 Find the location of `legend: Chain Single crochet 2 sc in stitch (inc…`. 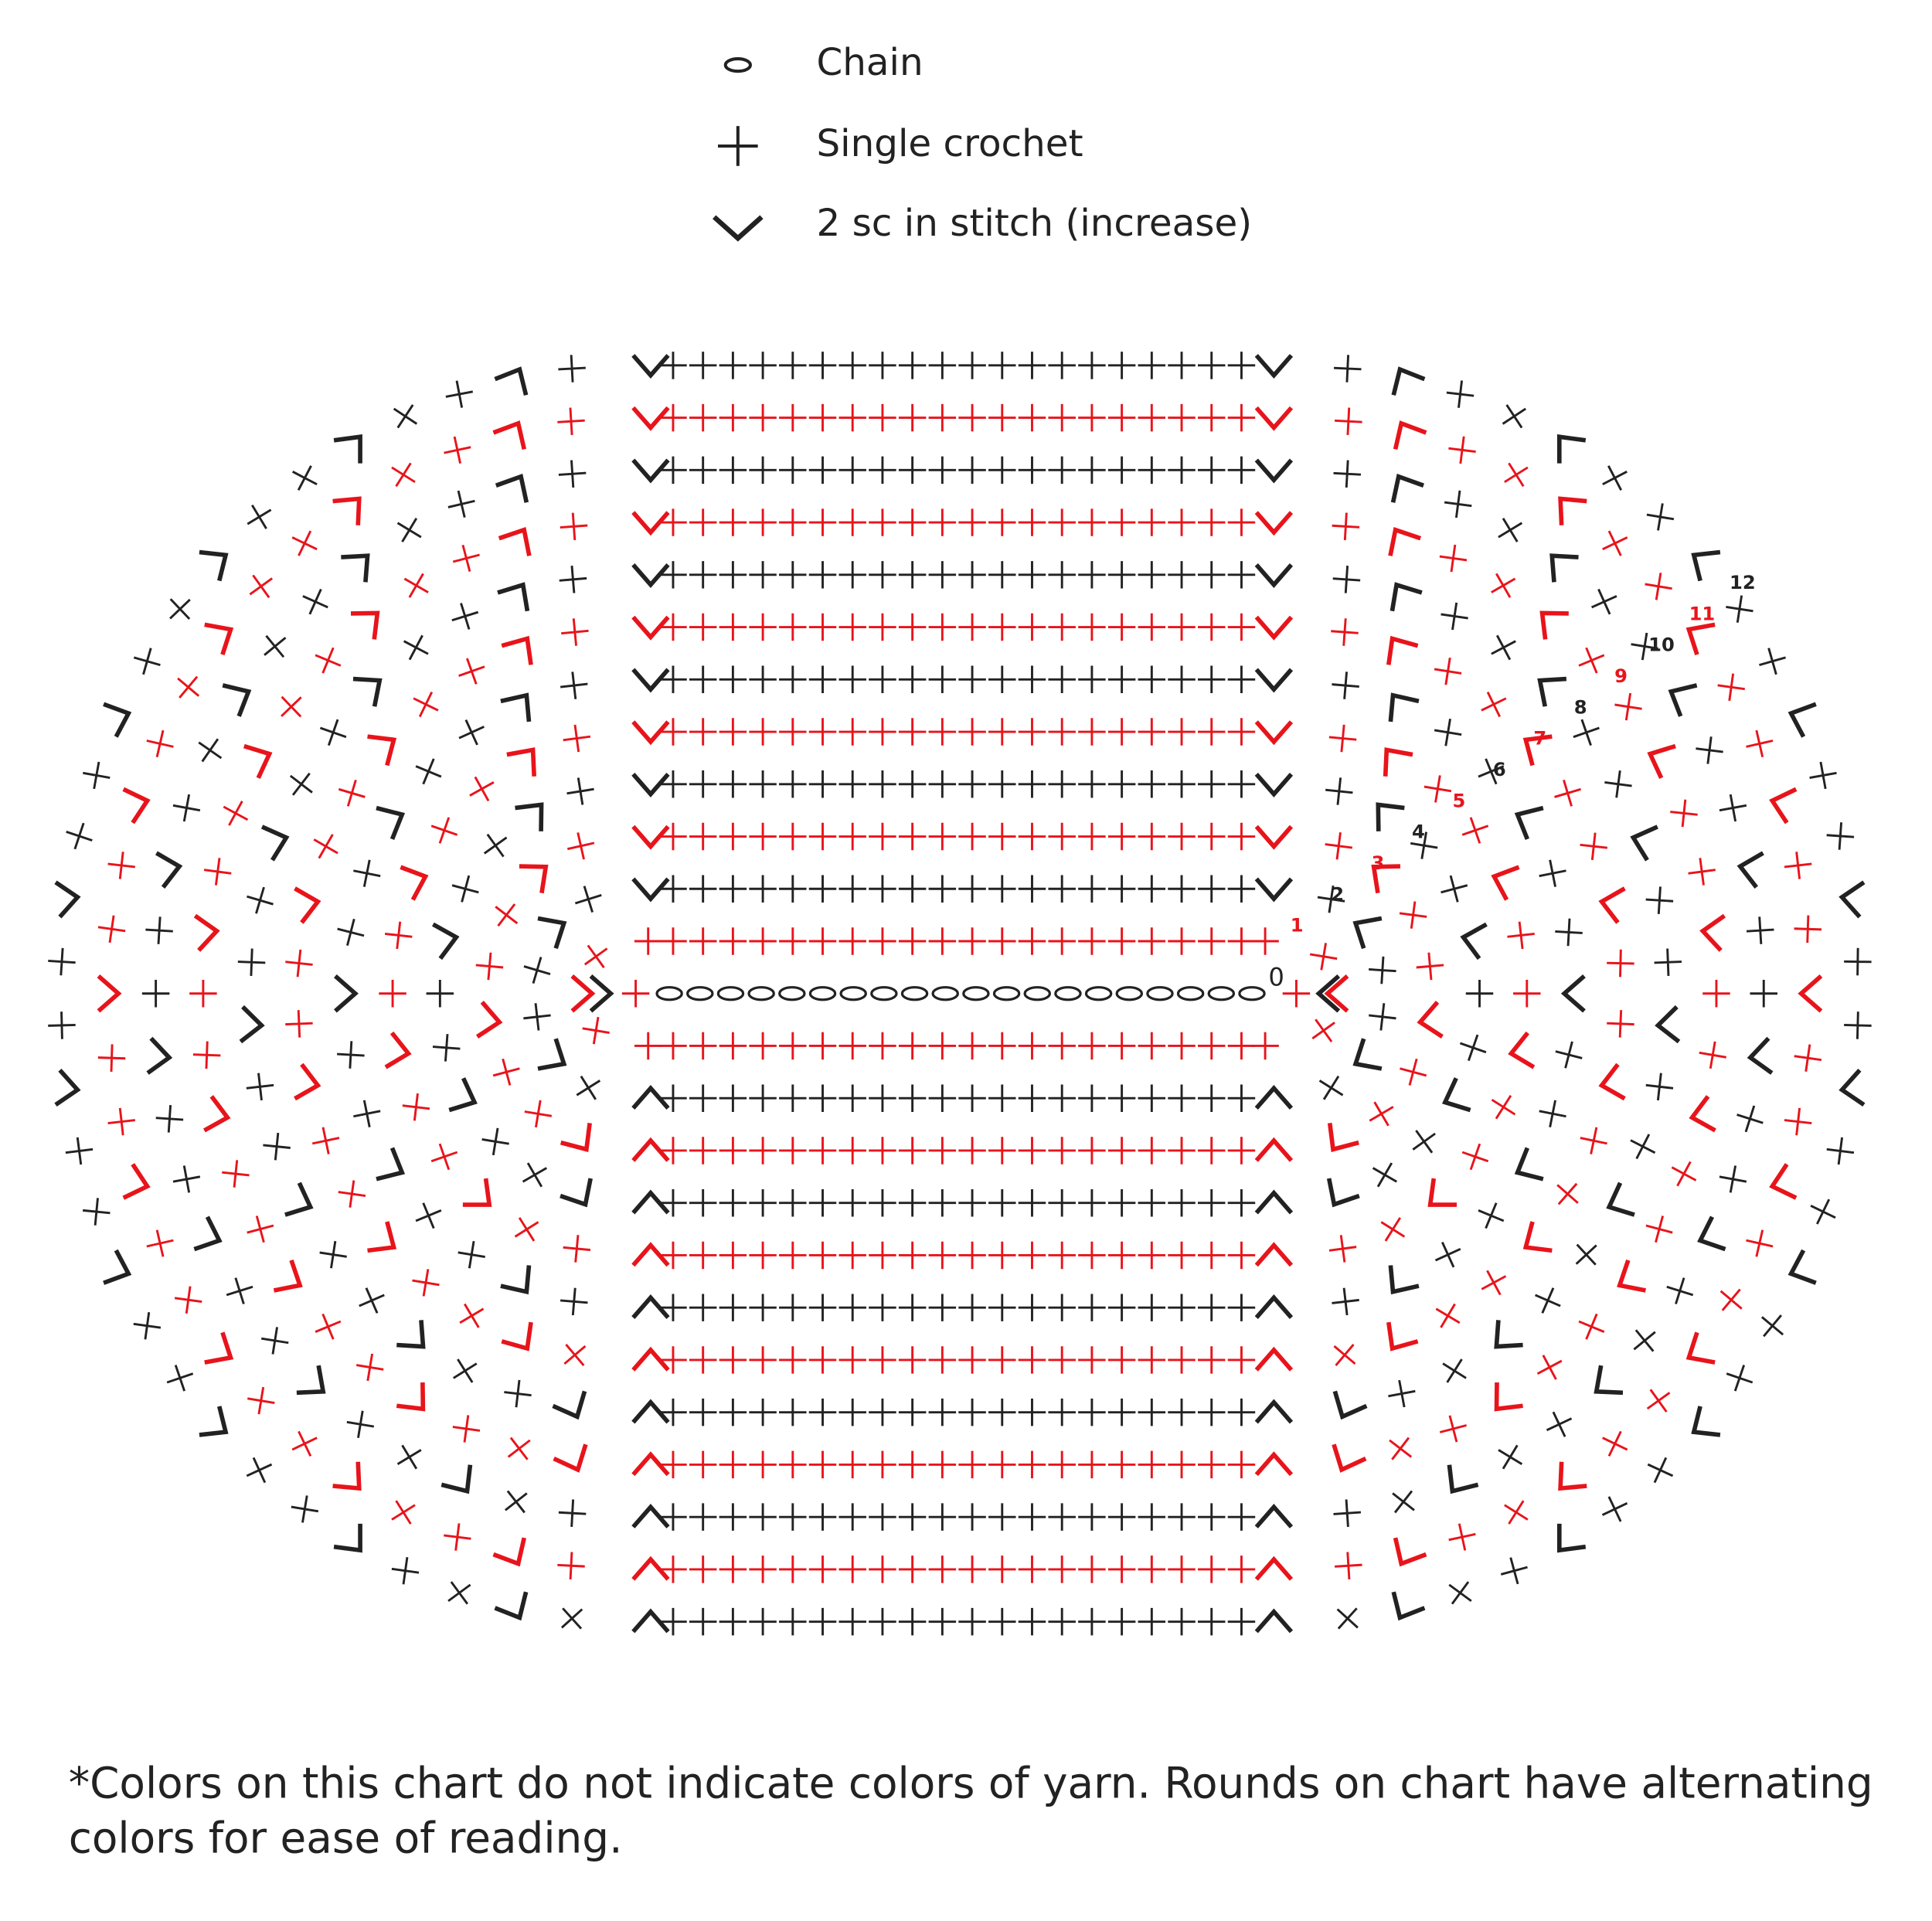

legend: Chain Single crochet 2 sc in stitch (inc… is located at coordinates (983, 143).